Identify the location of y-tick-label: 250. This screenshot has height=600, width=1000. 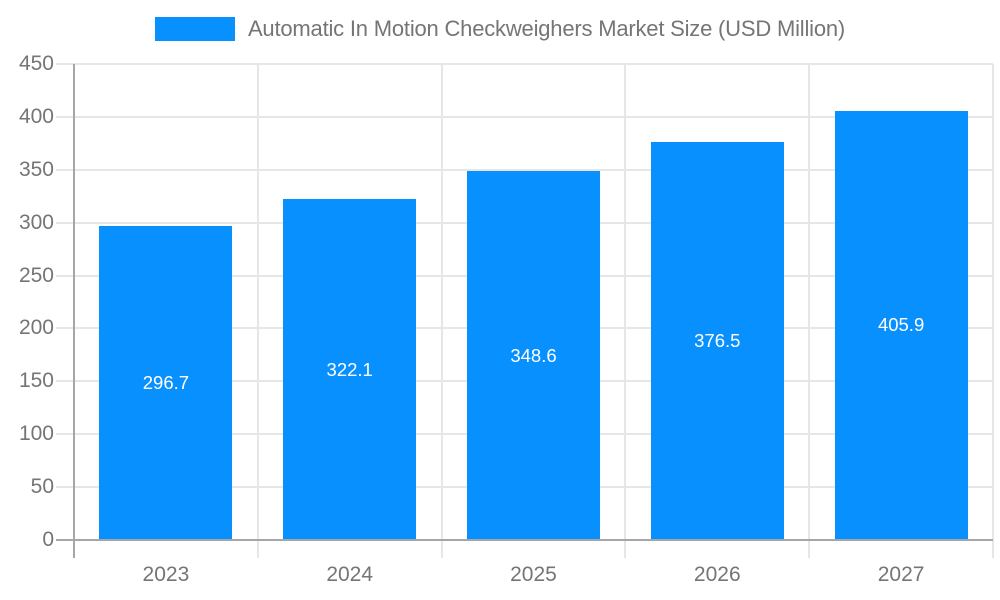
(36, 275).